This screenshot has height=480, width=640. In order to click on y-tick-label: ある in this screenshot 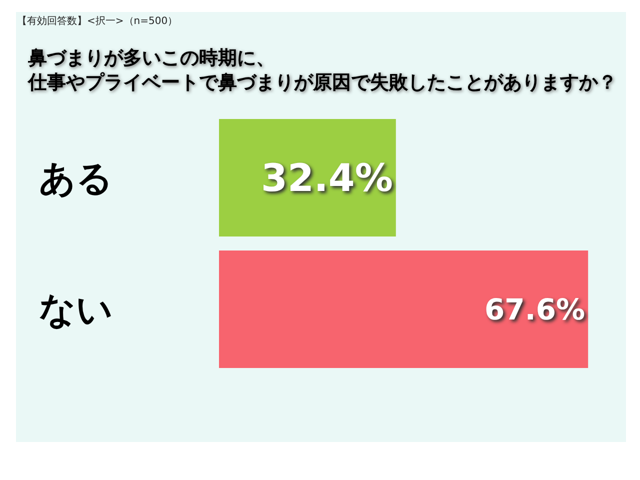, I will do `click(76, 178)`.